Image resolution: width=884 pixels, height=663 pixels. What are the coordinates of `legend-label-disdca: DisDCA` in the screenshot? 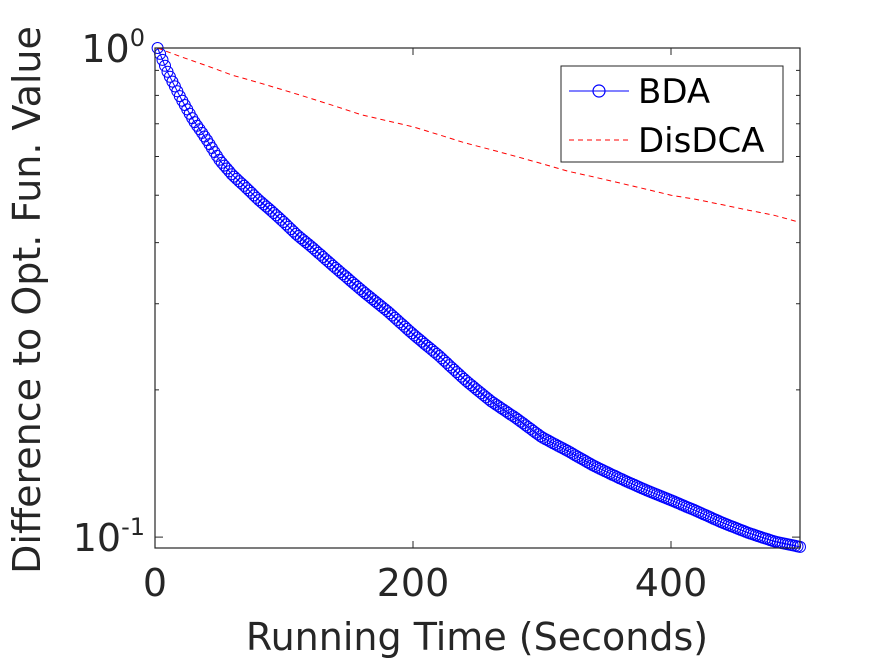 It's located at (701, 141).